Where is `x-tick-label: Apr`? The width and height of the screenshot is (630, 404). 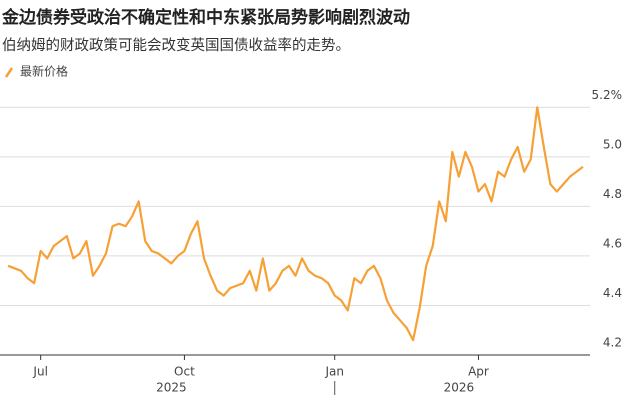
x-tick-label: Apr is located at coordinates (478, 372).